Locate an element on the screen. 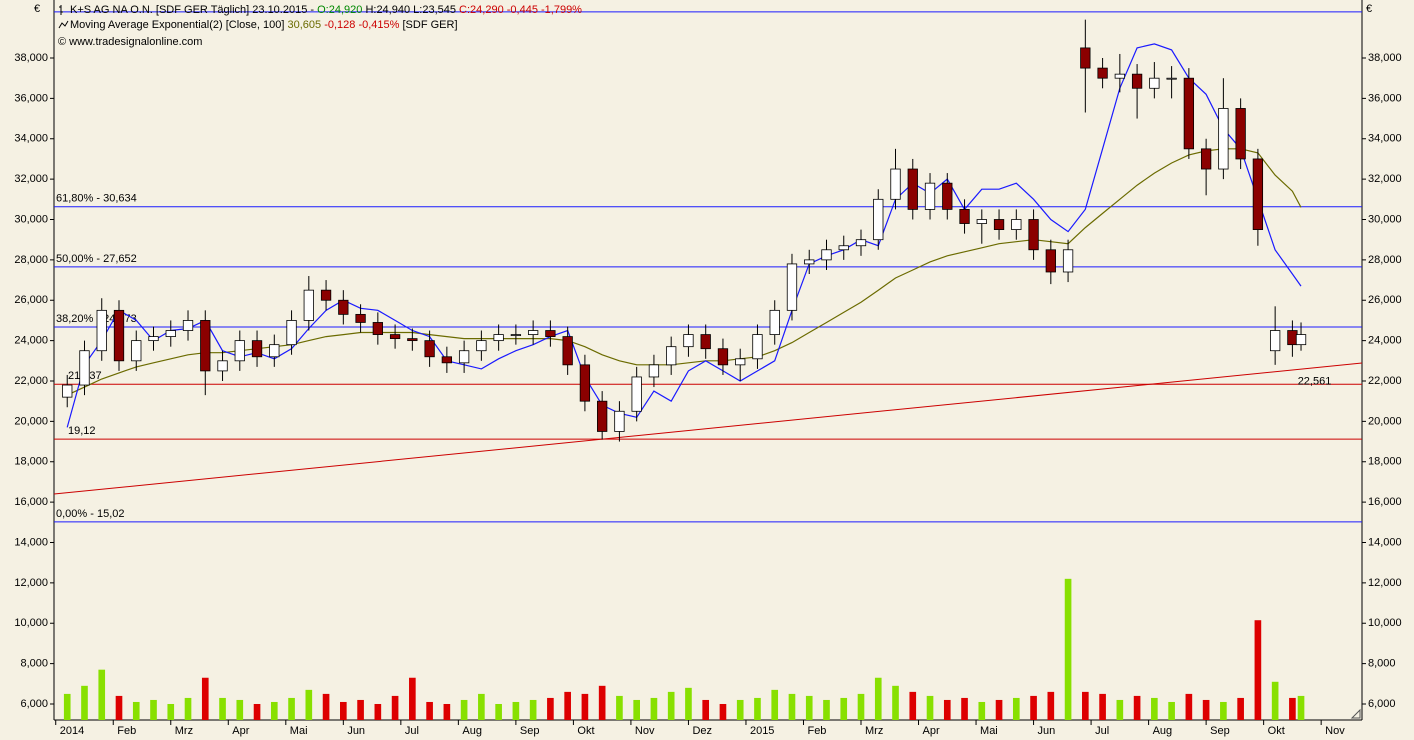  y-tick-label-right: 28,000 is located at coordinates (1385, 260).